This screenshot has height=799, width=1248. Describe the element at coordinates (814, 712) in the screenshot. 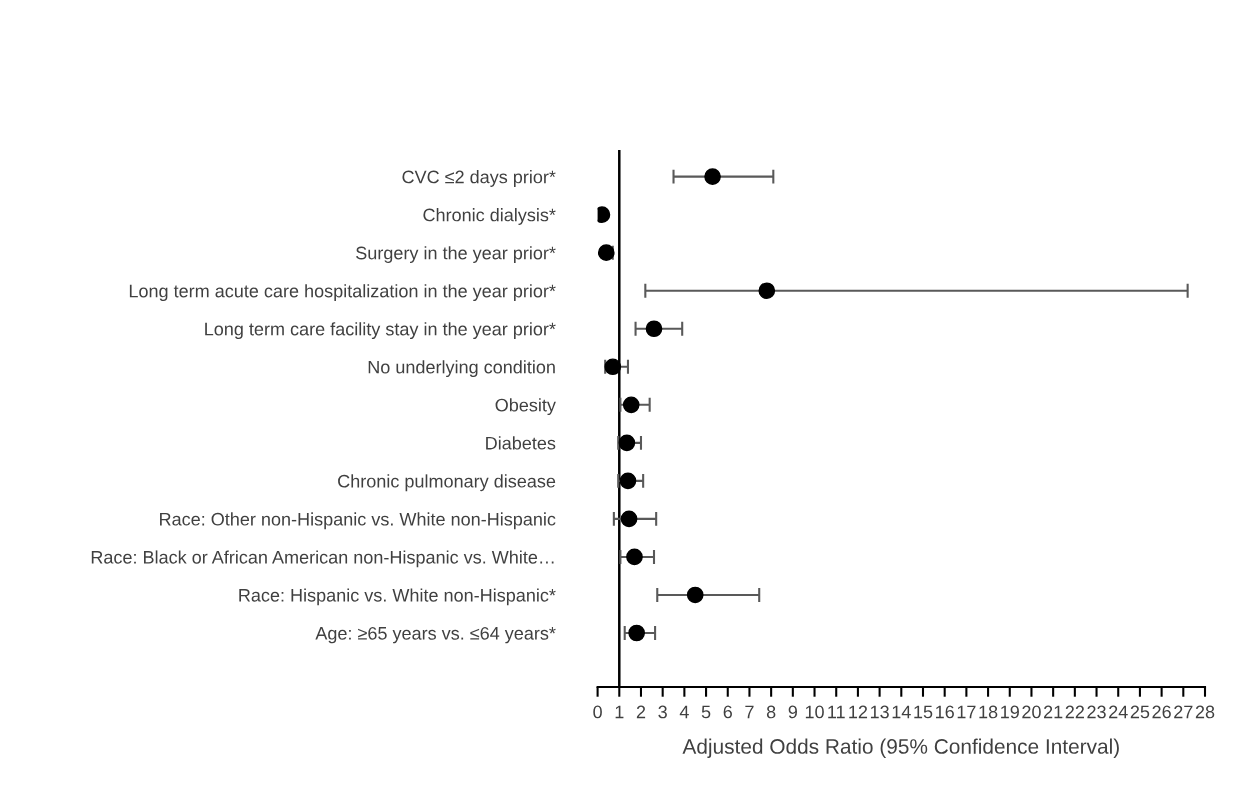

I see `x-tick-label: 10` at that location.